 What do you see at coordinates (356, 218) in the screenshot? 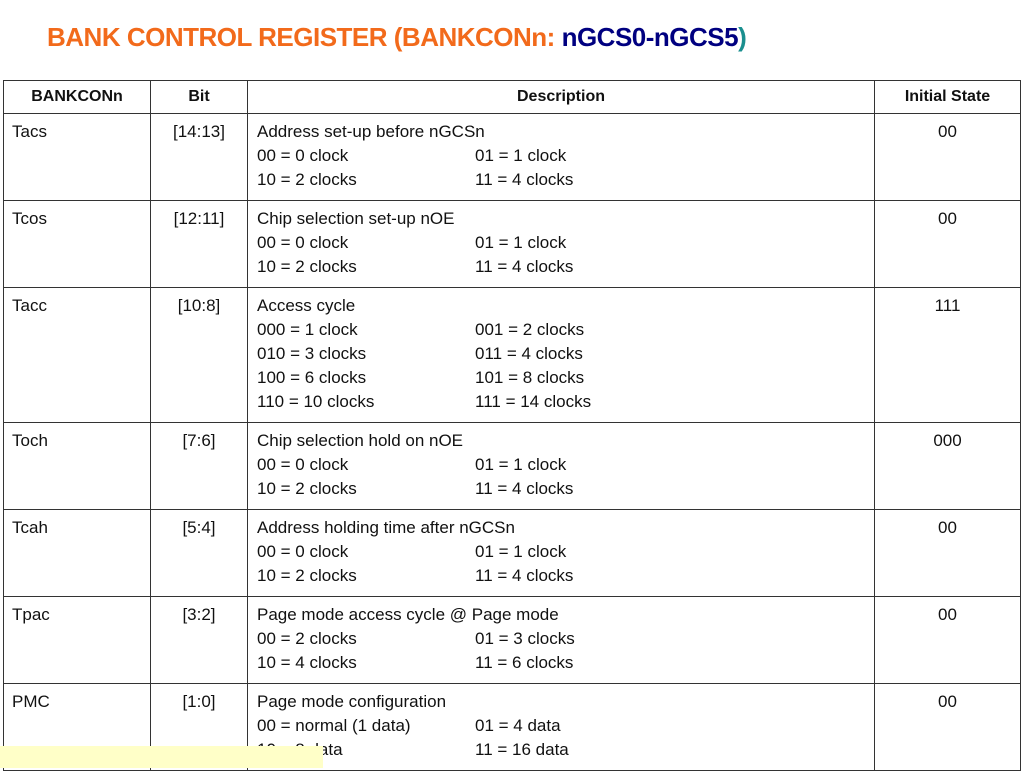
I see `description-text: Chip selection set-up nOE` at bounding box center [356, 218].